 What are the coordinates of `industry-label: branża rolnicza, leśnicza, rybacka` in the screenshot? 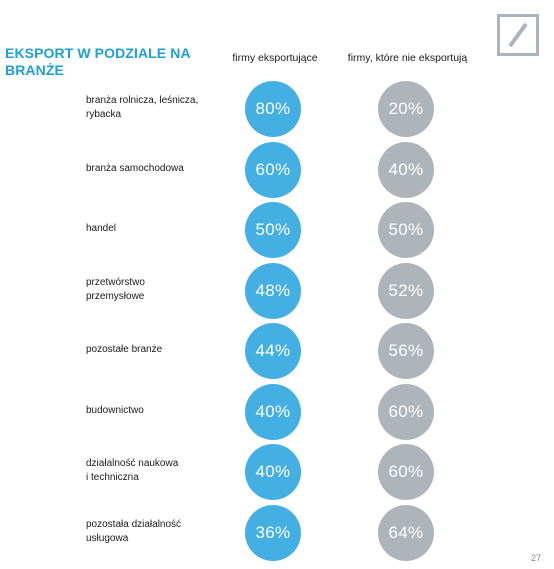 It's located at (142, 107).